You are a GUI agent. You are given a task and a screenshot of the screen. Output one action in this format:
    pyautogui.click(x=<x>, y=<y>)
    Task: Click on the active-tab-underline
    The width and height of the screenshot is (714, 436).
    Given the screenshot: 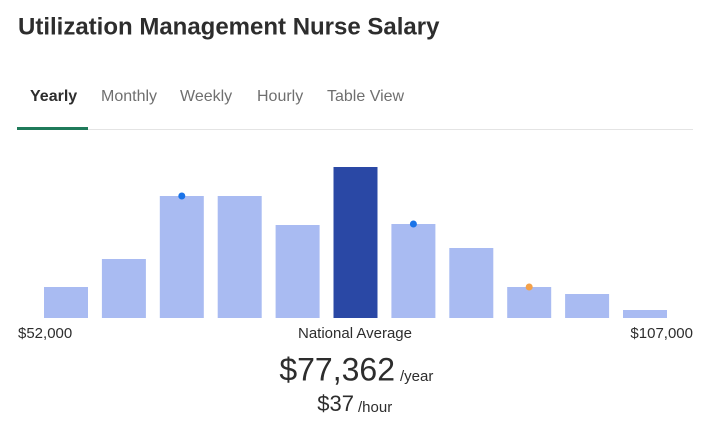 What is the action you would take?
    pyautogui.click(x=52, y=128)
    